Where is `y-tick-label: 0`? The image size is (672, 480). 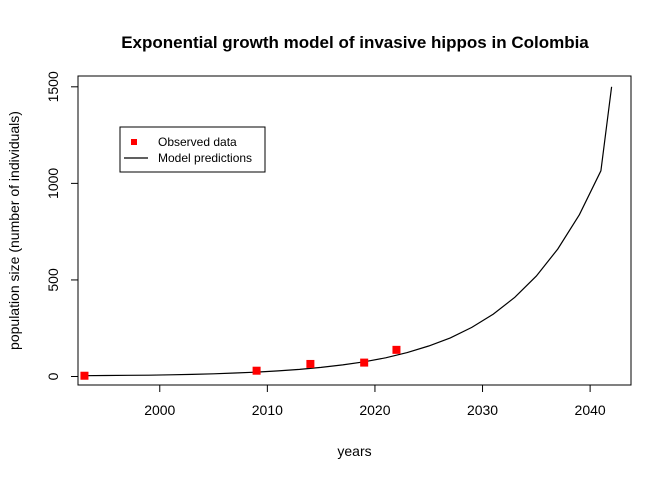
y-tick-label: 0 is located at coordinates (53, 376).